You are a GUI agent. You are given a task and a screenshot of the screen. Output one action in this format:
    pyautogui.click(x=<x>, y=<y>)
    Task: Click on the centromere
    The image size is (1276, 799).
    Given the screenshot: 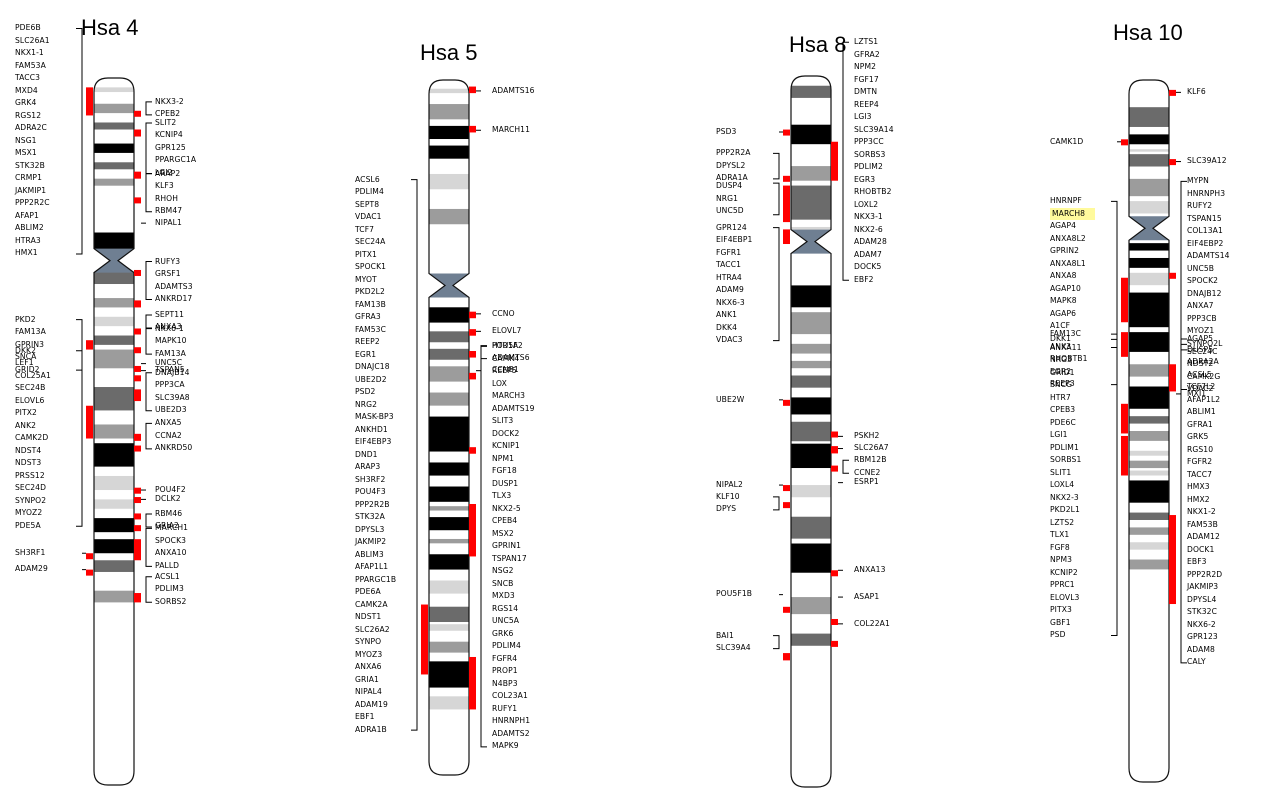 What is the action you would take?
    pyautogui.click(x=1149, y=228)
    